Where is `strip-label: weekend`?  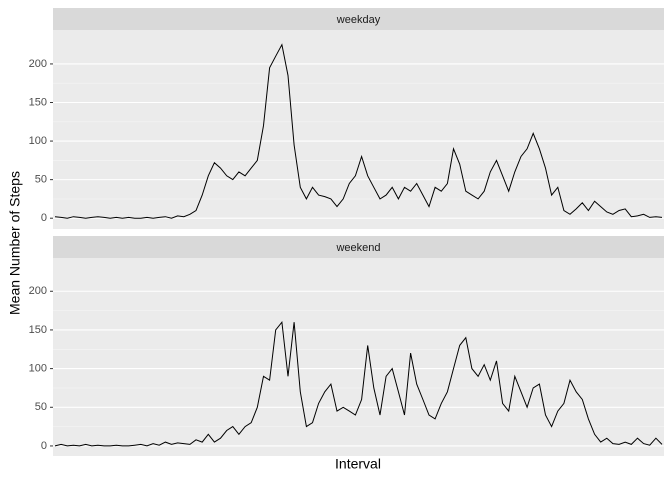
strip-label: weekend is located at coordinates (357, 248).